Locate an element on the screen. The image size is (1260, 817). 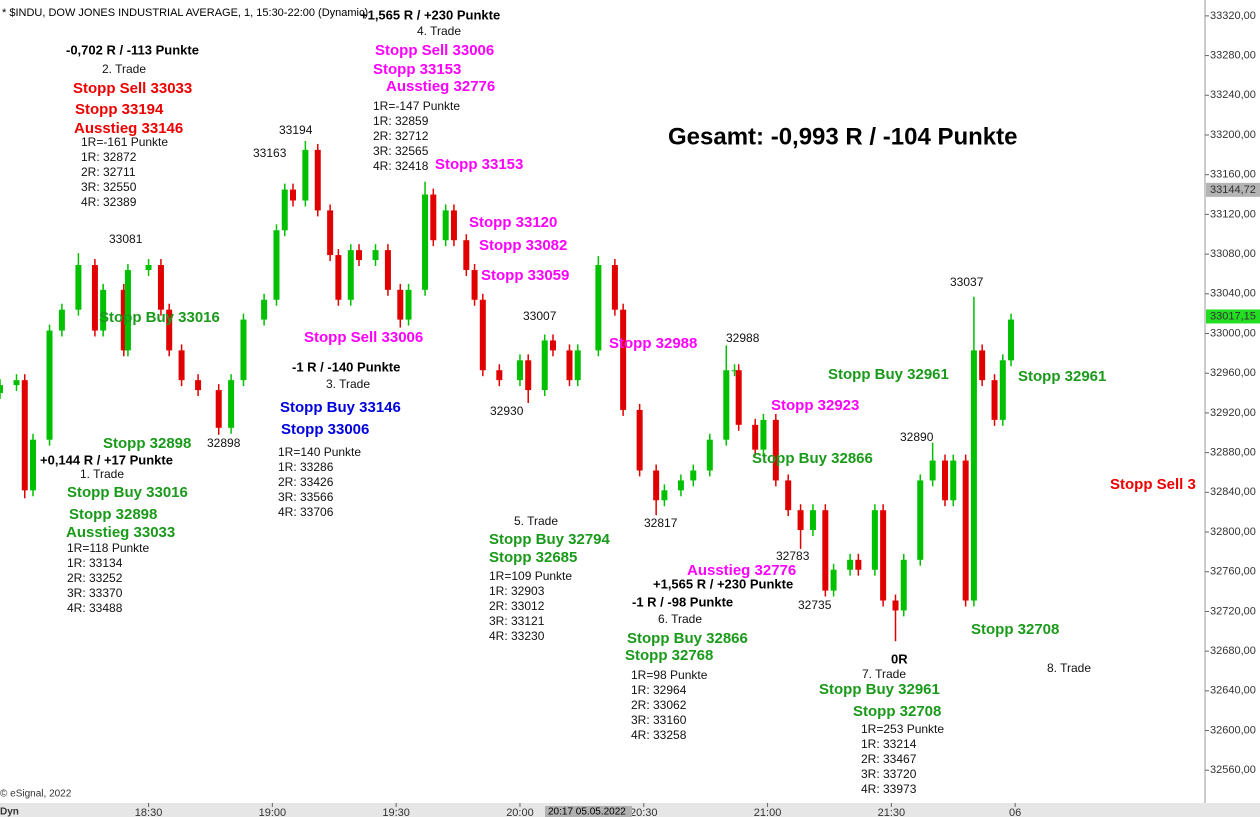
y-tick-label: 33000,00 is located at coordinates (1233, 333).